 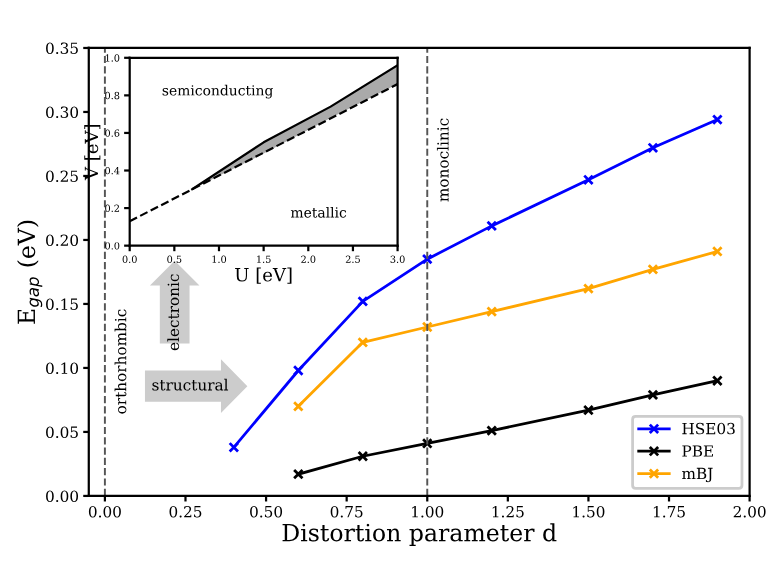 What do you see at coordinates (419, 535) in the screenshot?
I see `x-axis-title: Distortion parameter d` at bounding box center [419, 535].